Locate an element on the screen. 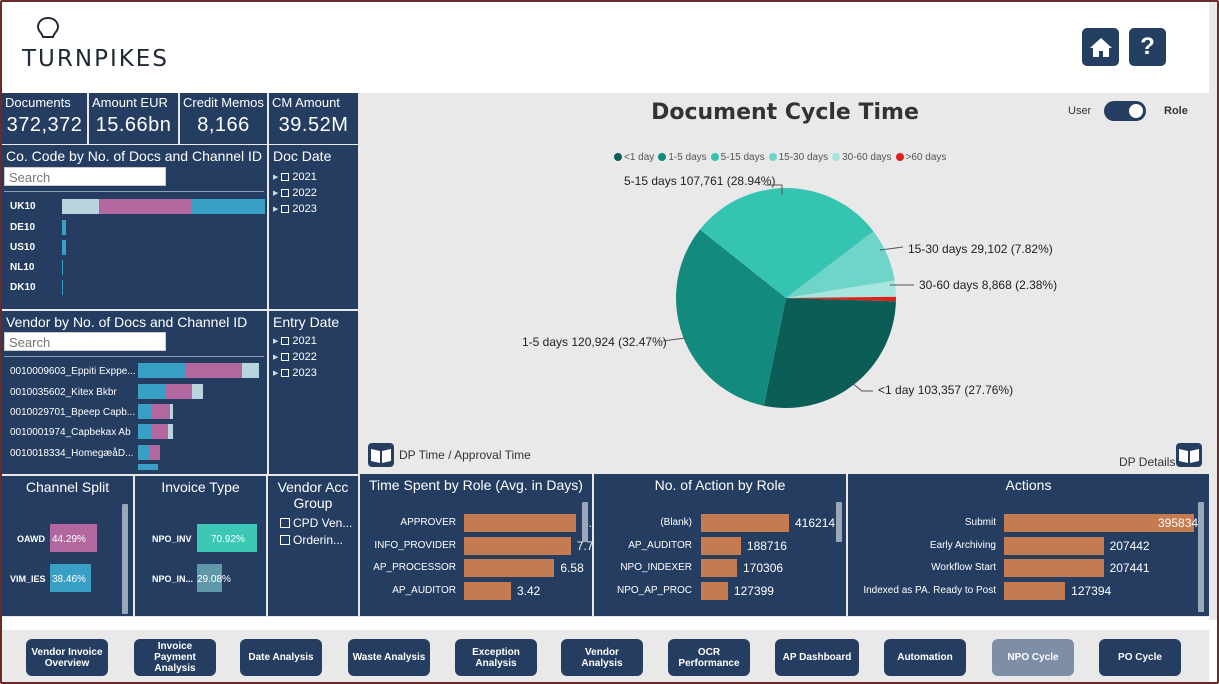  pie-slice-30-60-days is located at coordinates (841, 289).